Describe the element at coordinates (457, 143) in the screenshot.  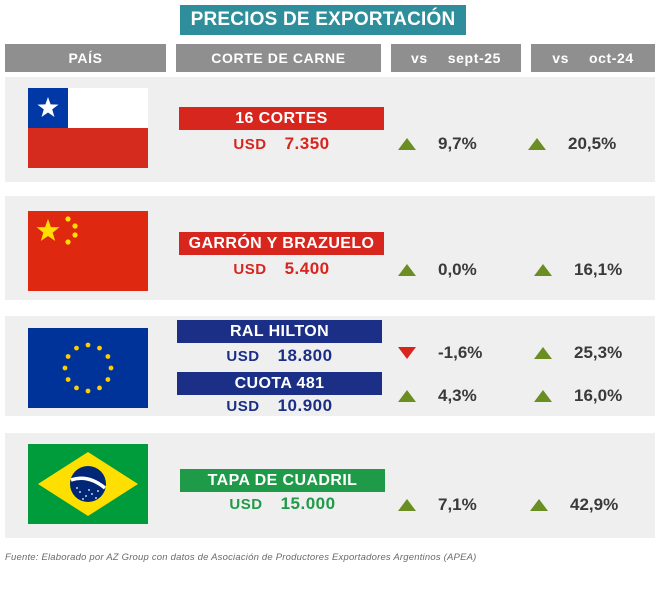
I see `change-value: 9,7%` at that location.